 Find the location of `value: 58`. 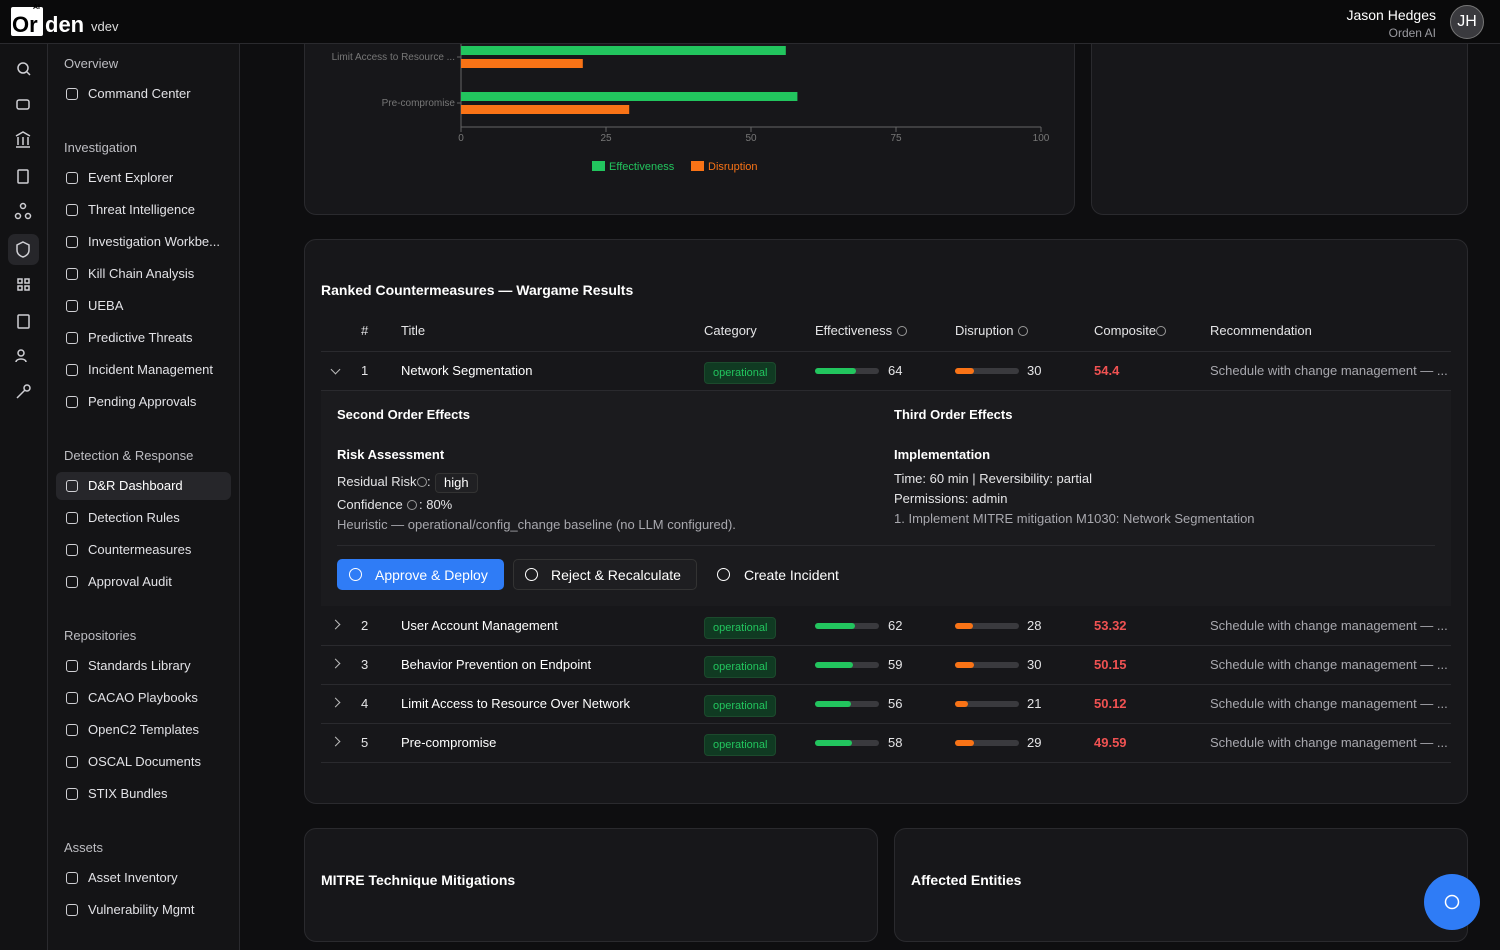

value: 58 is located at coordinates (895, 742).